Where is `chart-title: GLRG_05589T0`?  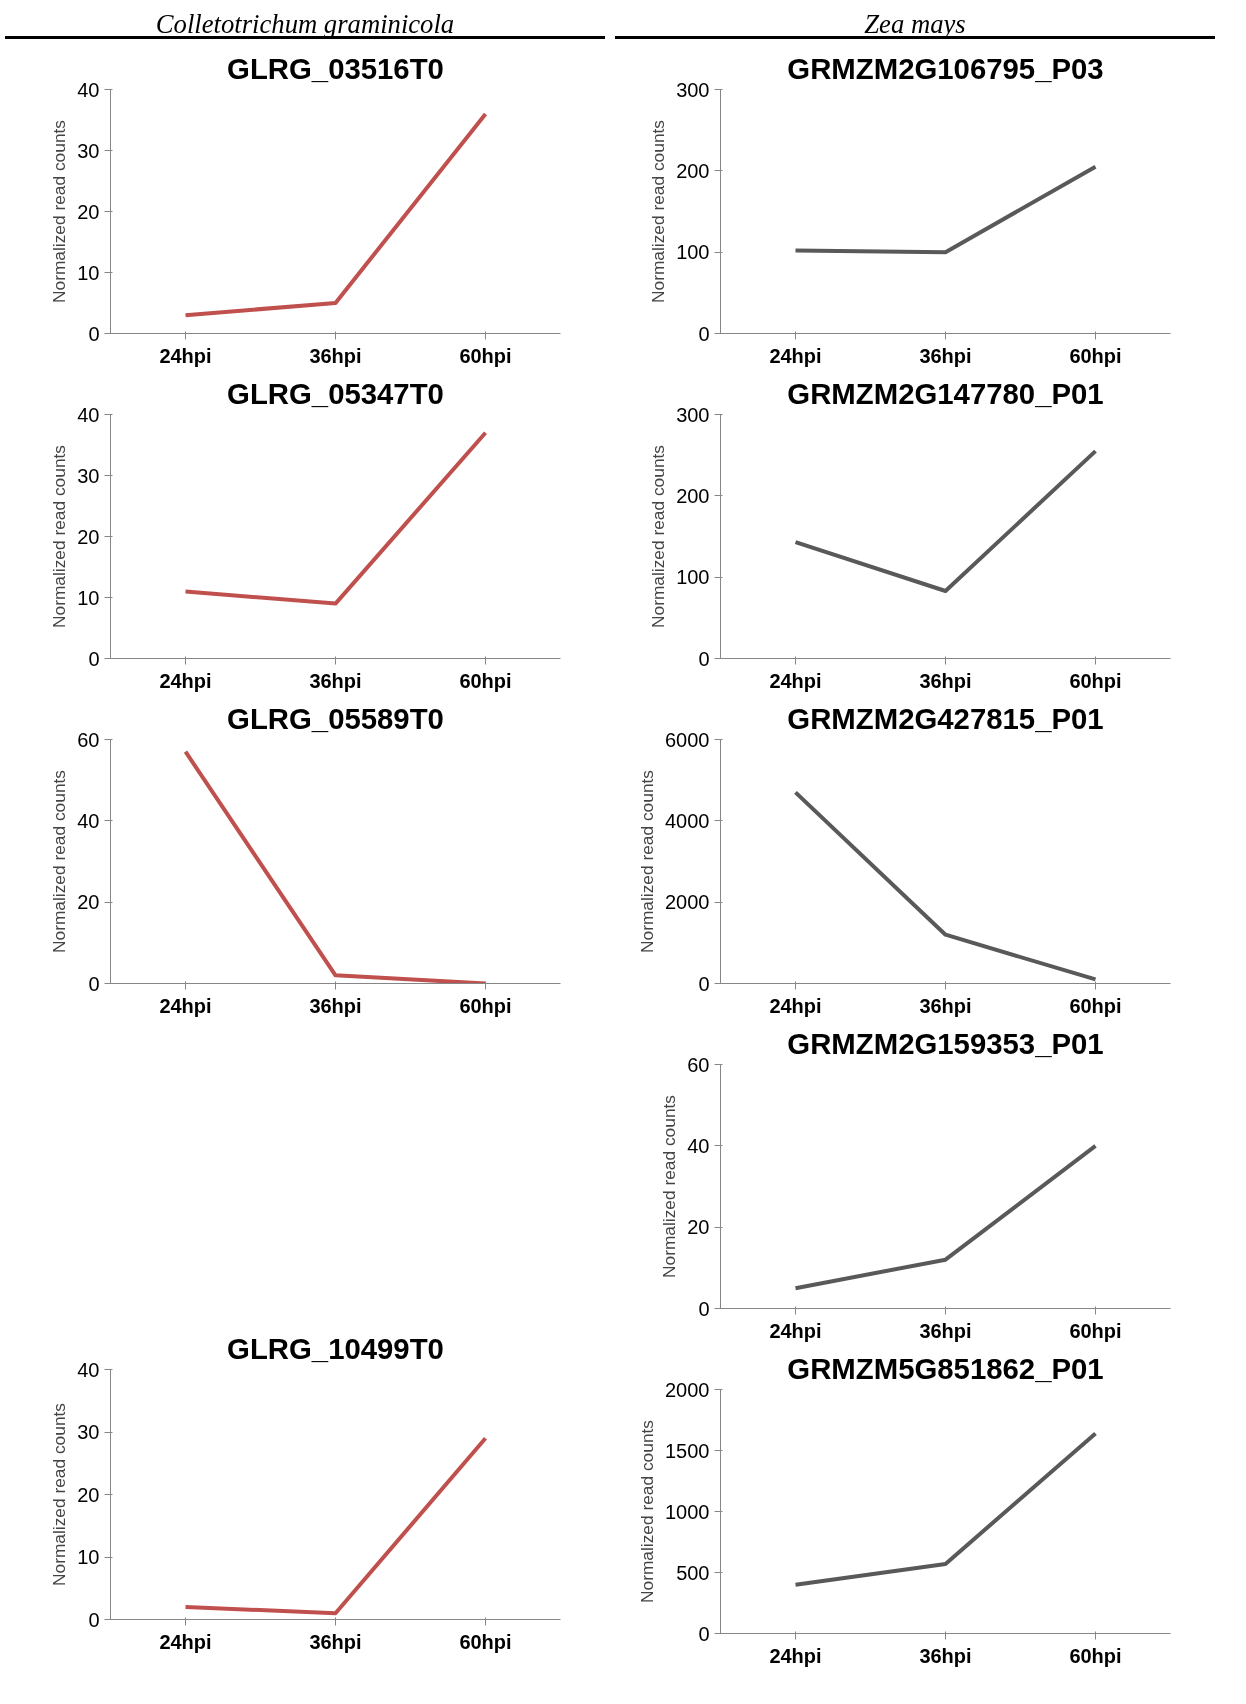
chart-title: GLRG_05589T0 is located at coordinates (335, 718).